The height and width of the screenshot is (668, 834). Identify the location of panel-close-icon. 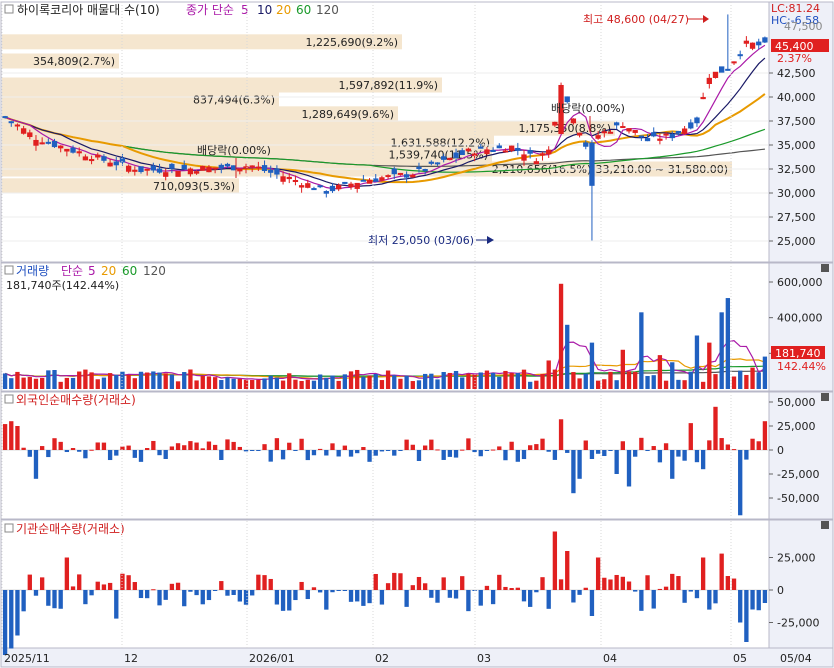
(825, 268).